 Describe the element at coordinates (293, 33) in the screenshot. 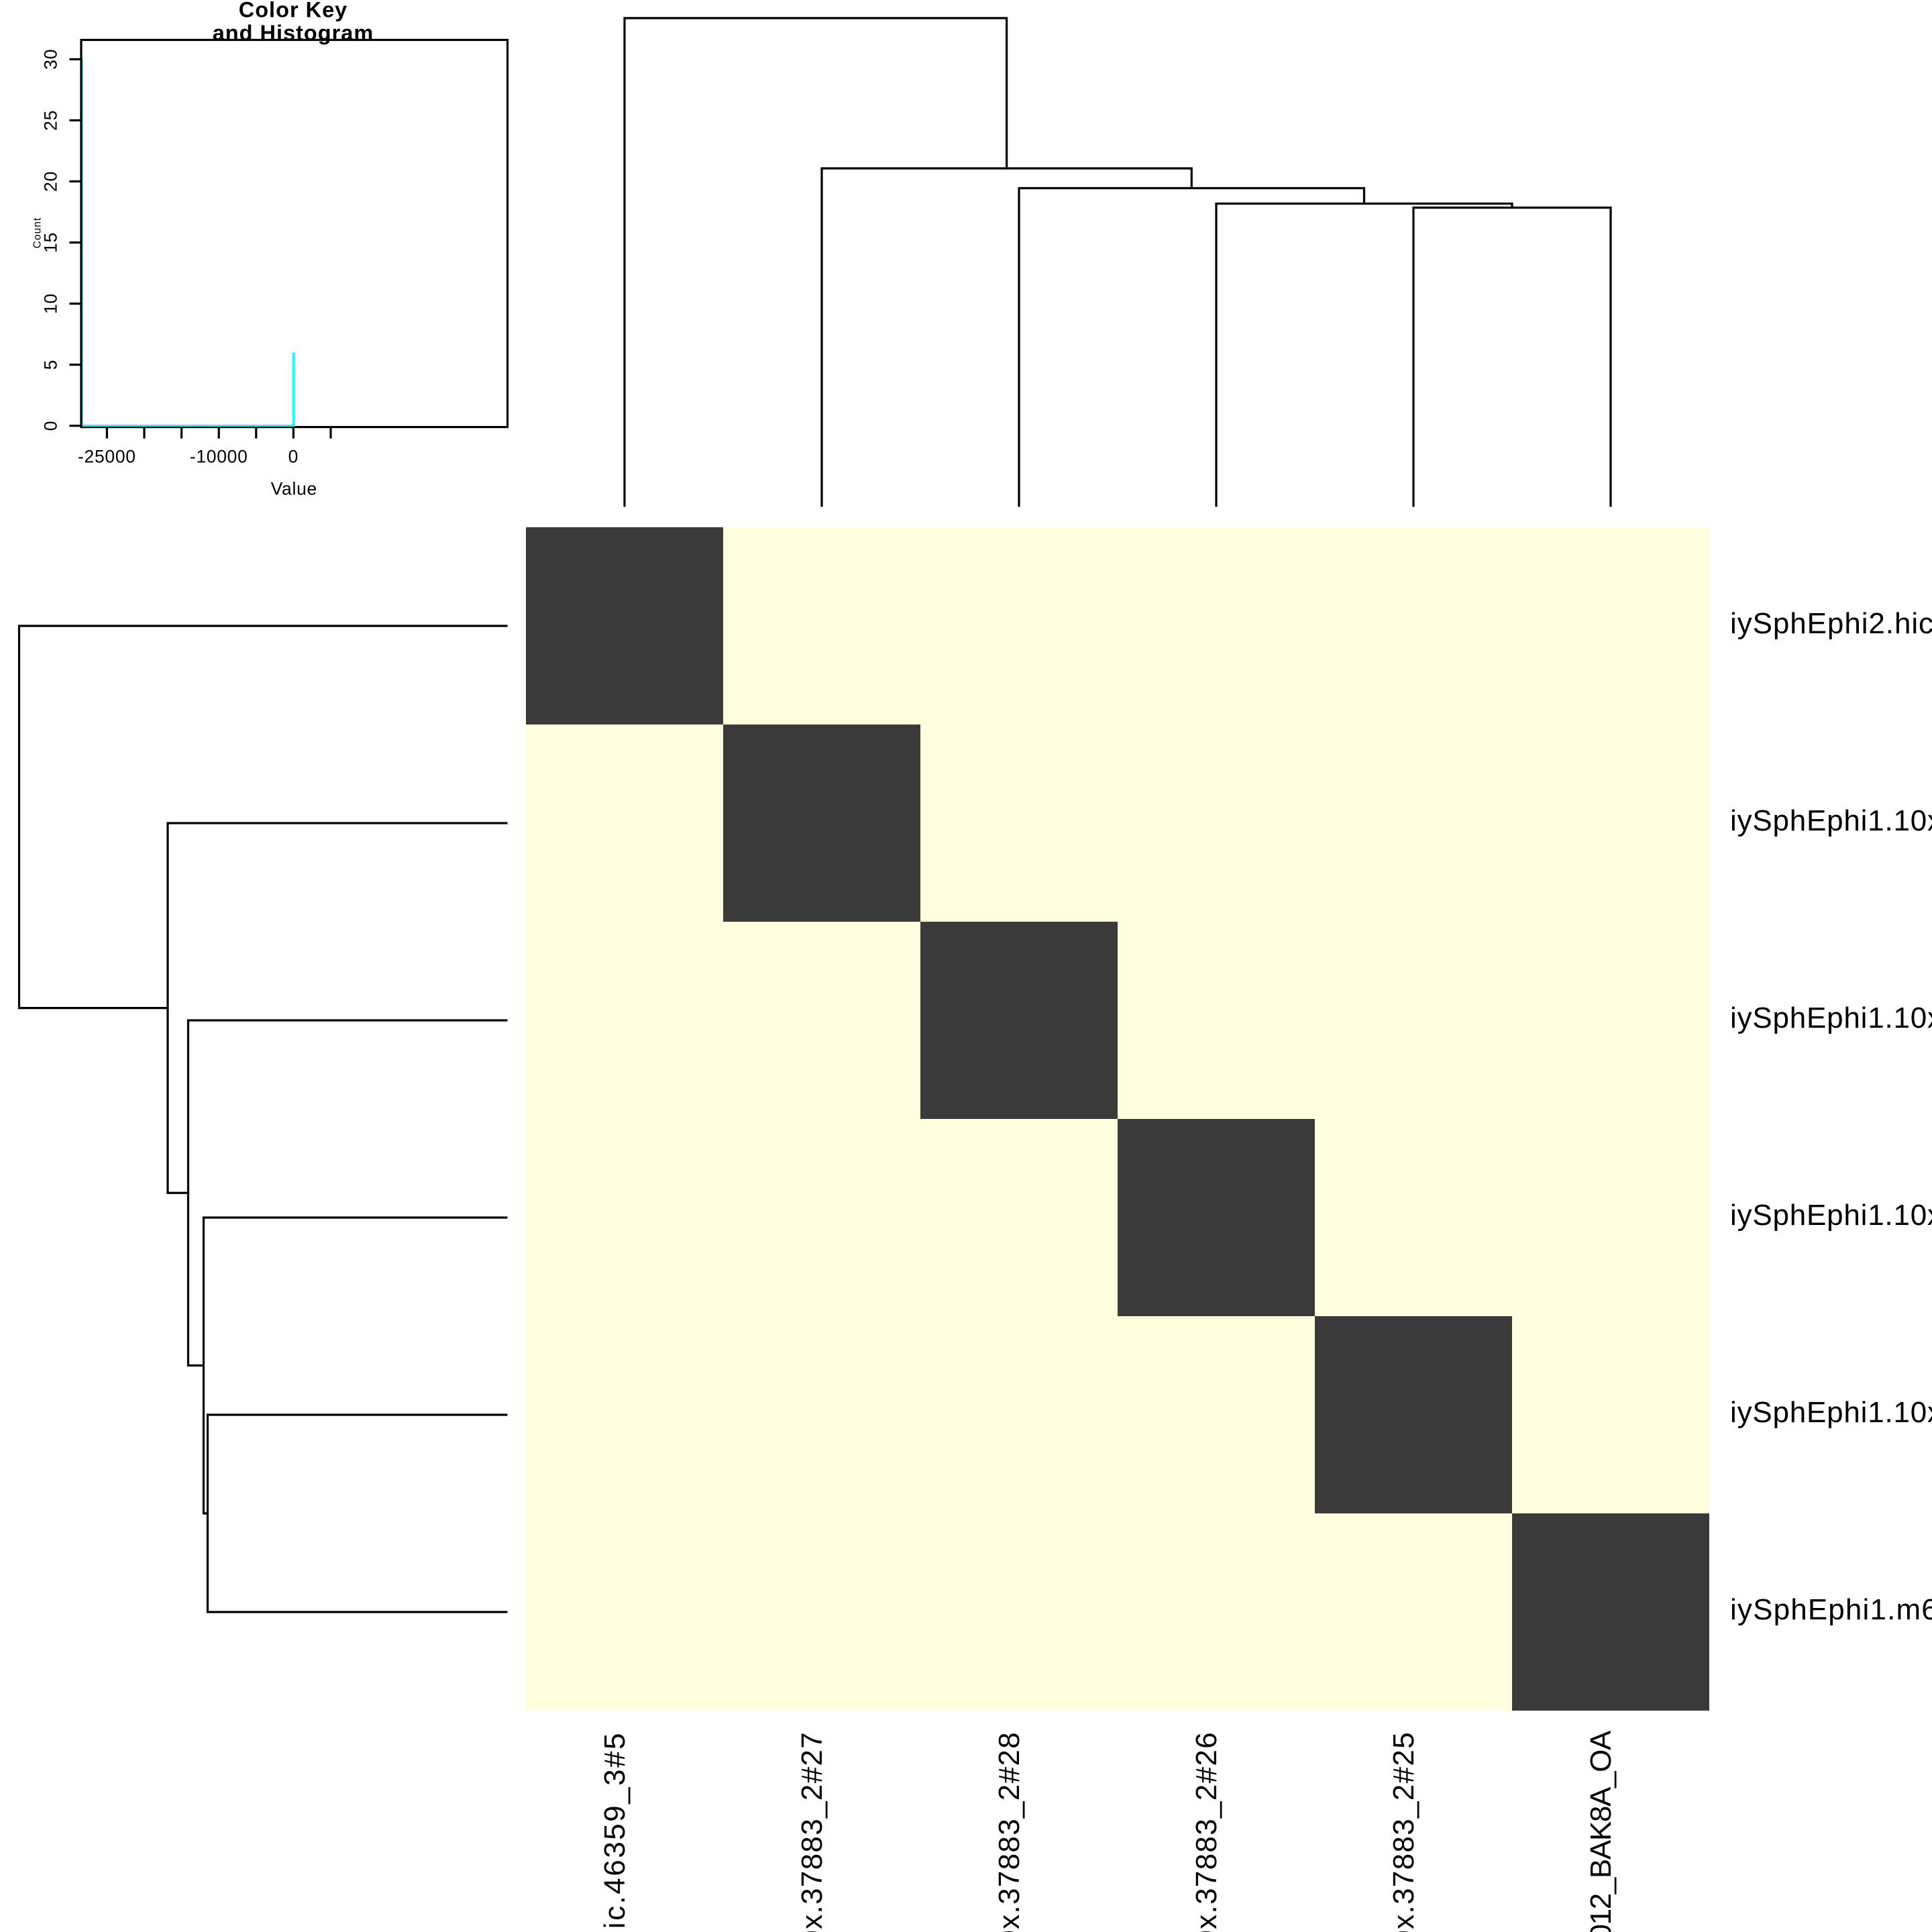

I see `svg-text: and Histogram` at that location.